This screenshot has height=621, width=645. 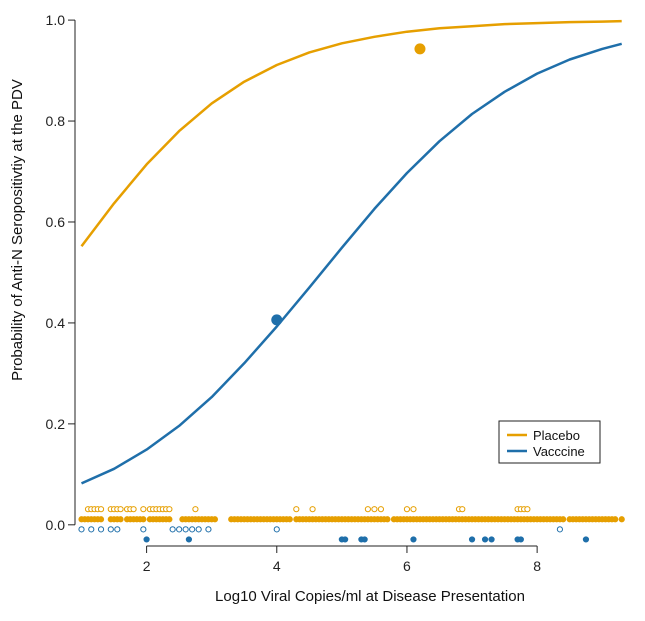 What do you see at coordinates (56, 424) in the screenshot?
I see `y-tick-label: 0.2` at bounding box center [56, 424].